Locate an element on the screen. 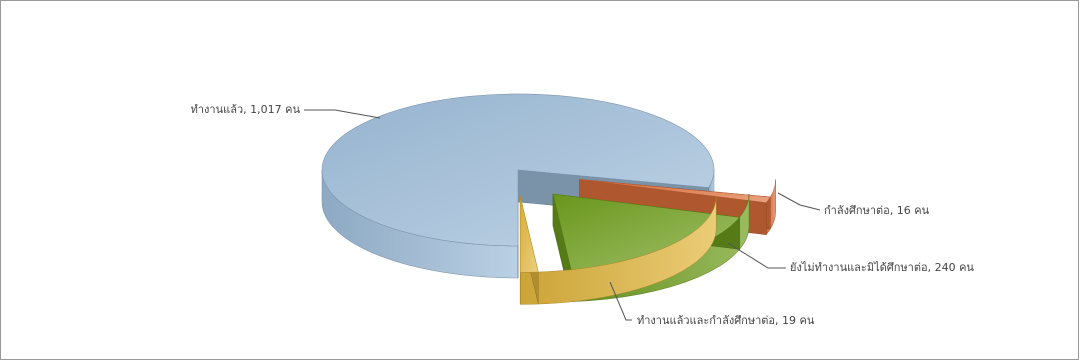  data-label-2: ยังไม่ทำงานและมิได้ศึกษาต่อ, 240 คน is located at coordinates (882, 267).